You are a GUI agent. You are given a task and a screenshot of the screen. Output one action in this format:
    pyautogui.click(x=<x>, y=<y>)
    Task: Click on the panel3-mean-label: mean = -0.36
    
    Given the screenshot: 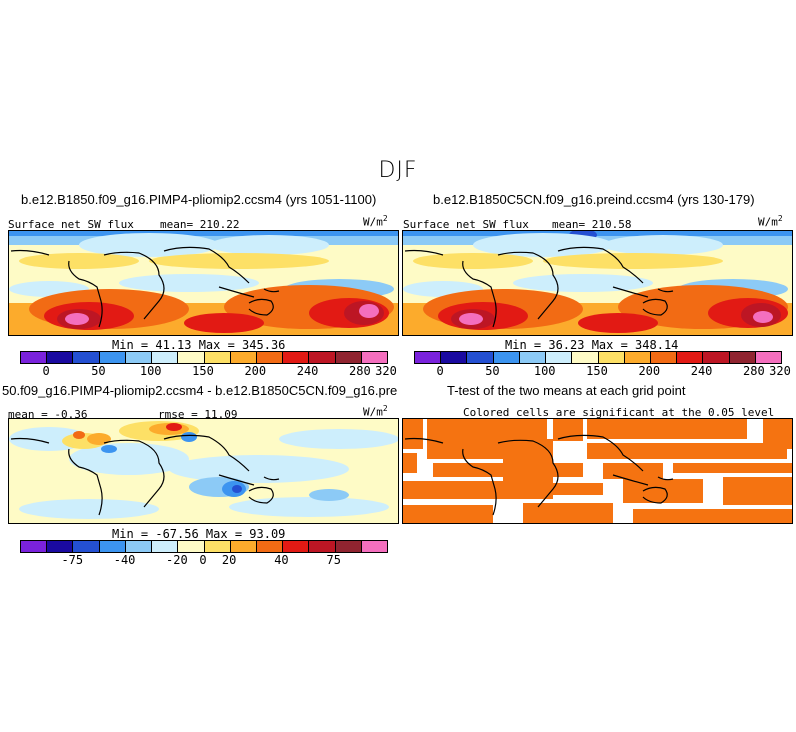 What is the action you would take?
    pyautogui.click(x=48, y=414)
    